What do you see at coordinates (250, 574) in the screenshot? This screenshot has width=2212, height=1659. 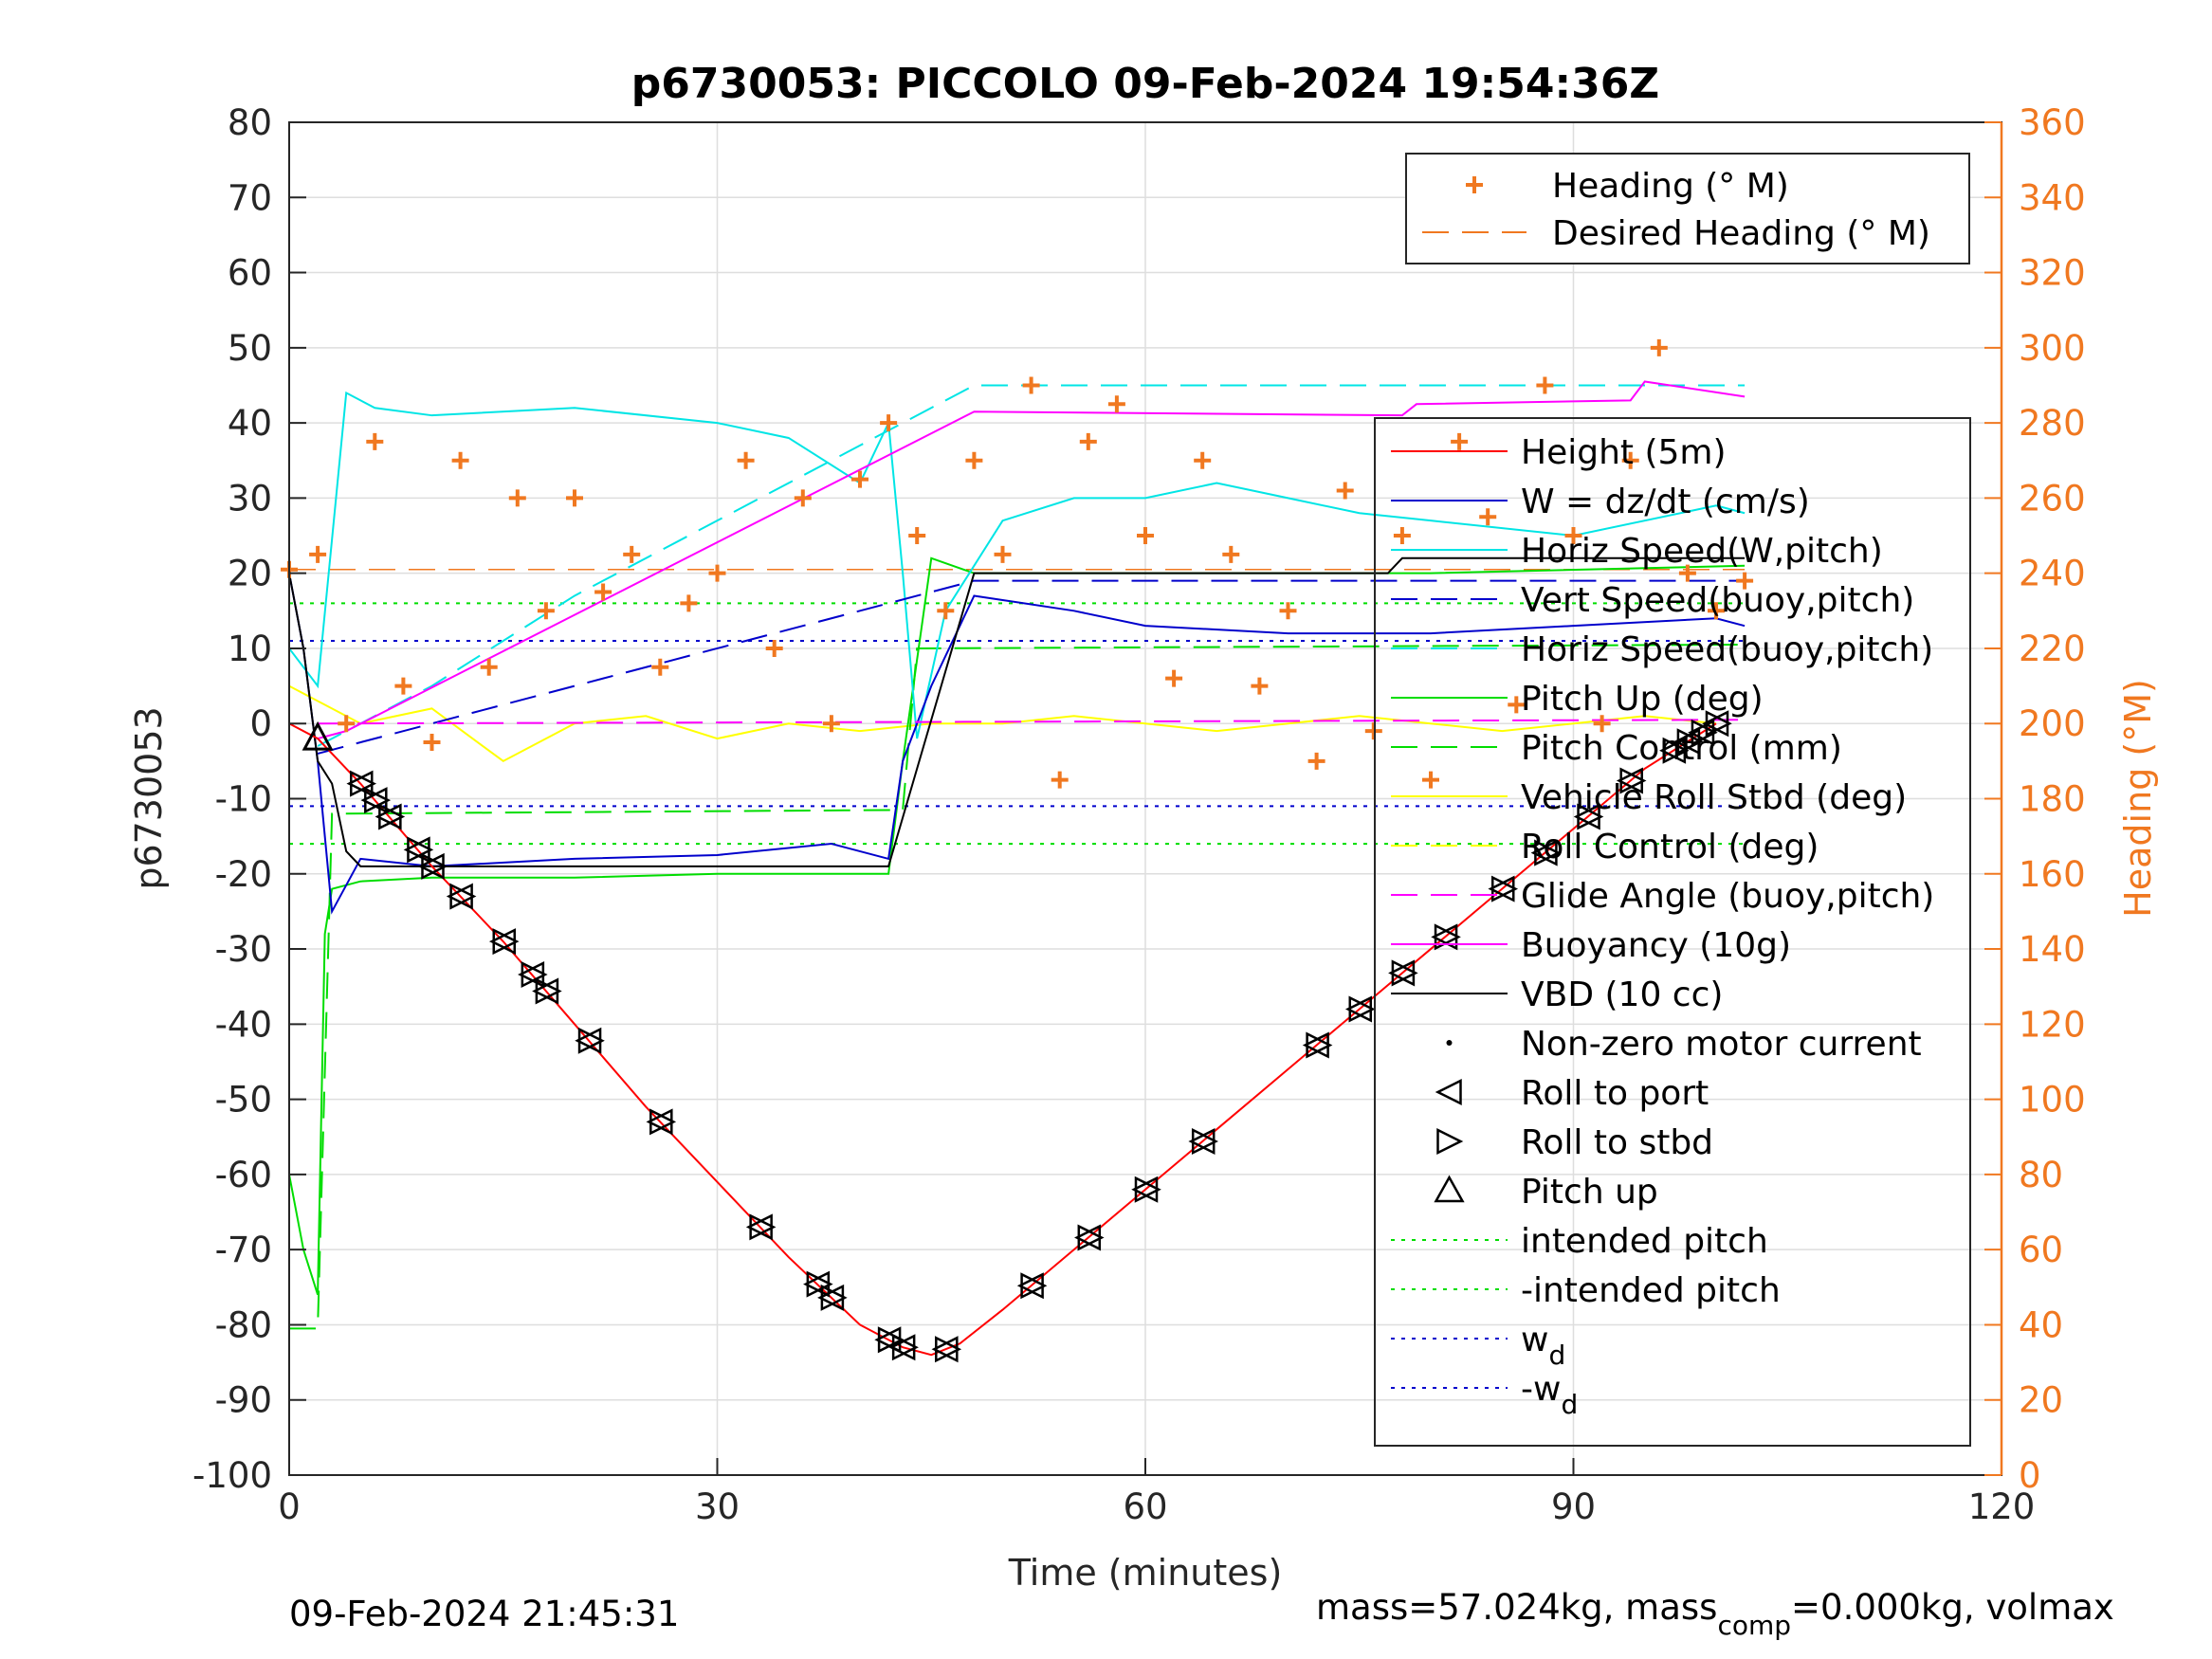 I see `y-tick-label: 20` at bounding box center [250, 574].